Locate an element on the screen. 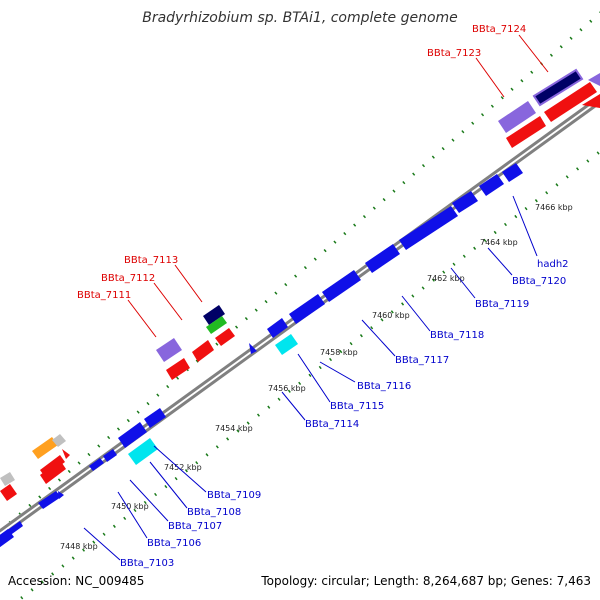 The width and height of the screenshot is (600, 600). tick-label: 7464 kbp is located at coordinates (499, 242).